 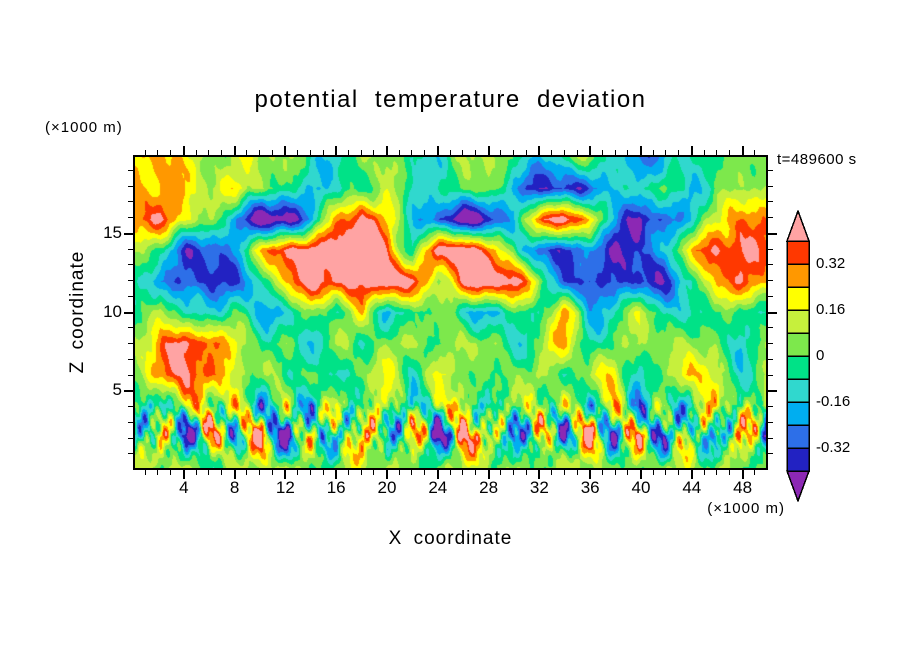 I want to click on x-tick-label: 32, so click(x=539, y=487).